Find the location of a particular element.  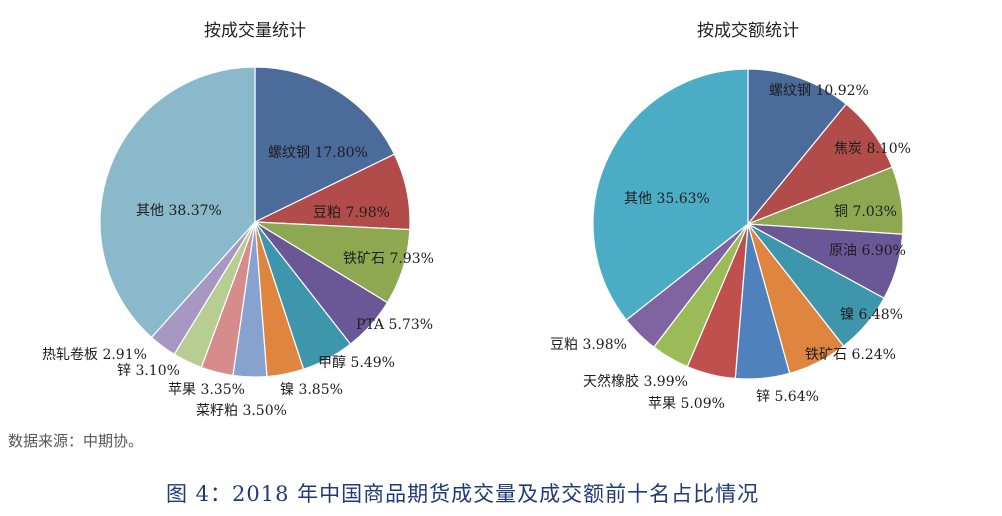

slice-label: 螺纹钢 17.80% is located at coordinates (318, 153).